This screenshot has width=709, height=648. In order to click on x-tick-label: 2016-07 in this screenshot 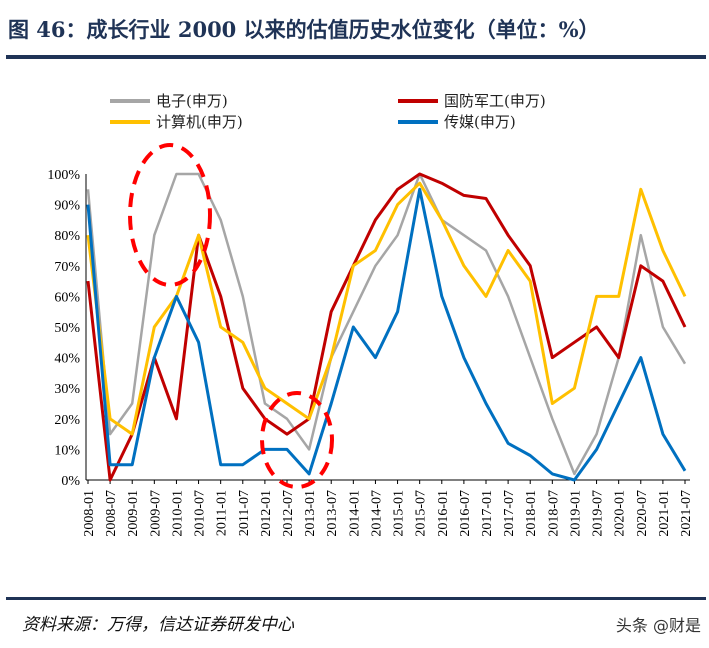, I will do `click(465, 513)`.